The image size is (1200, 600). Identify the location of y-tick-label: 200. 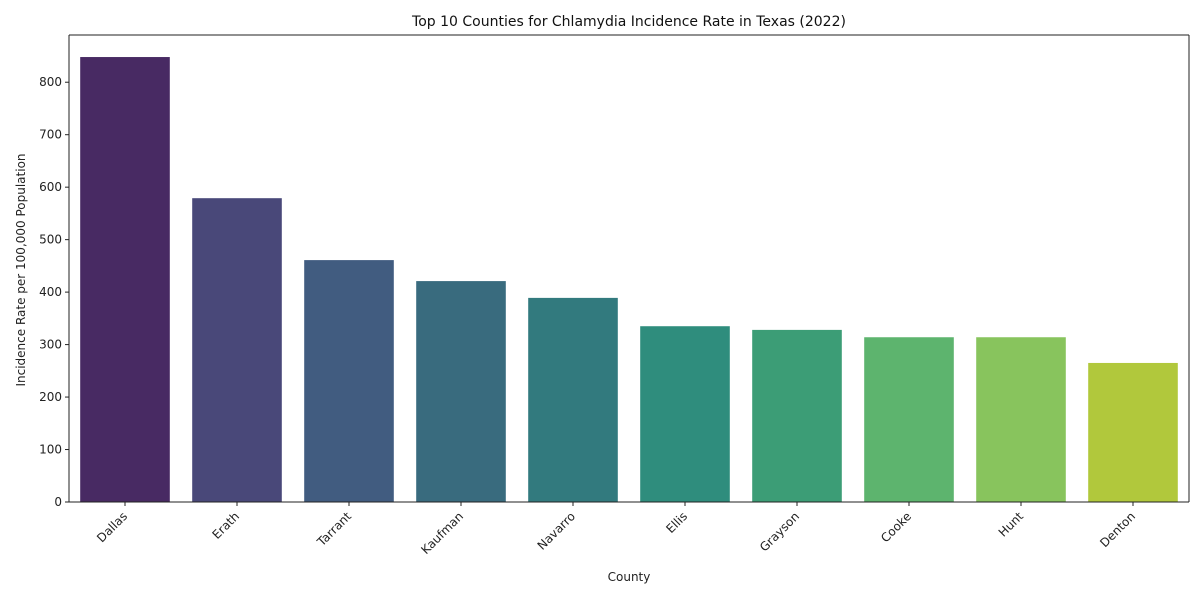
(50, 397).